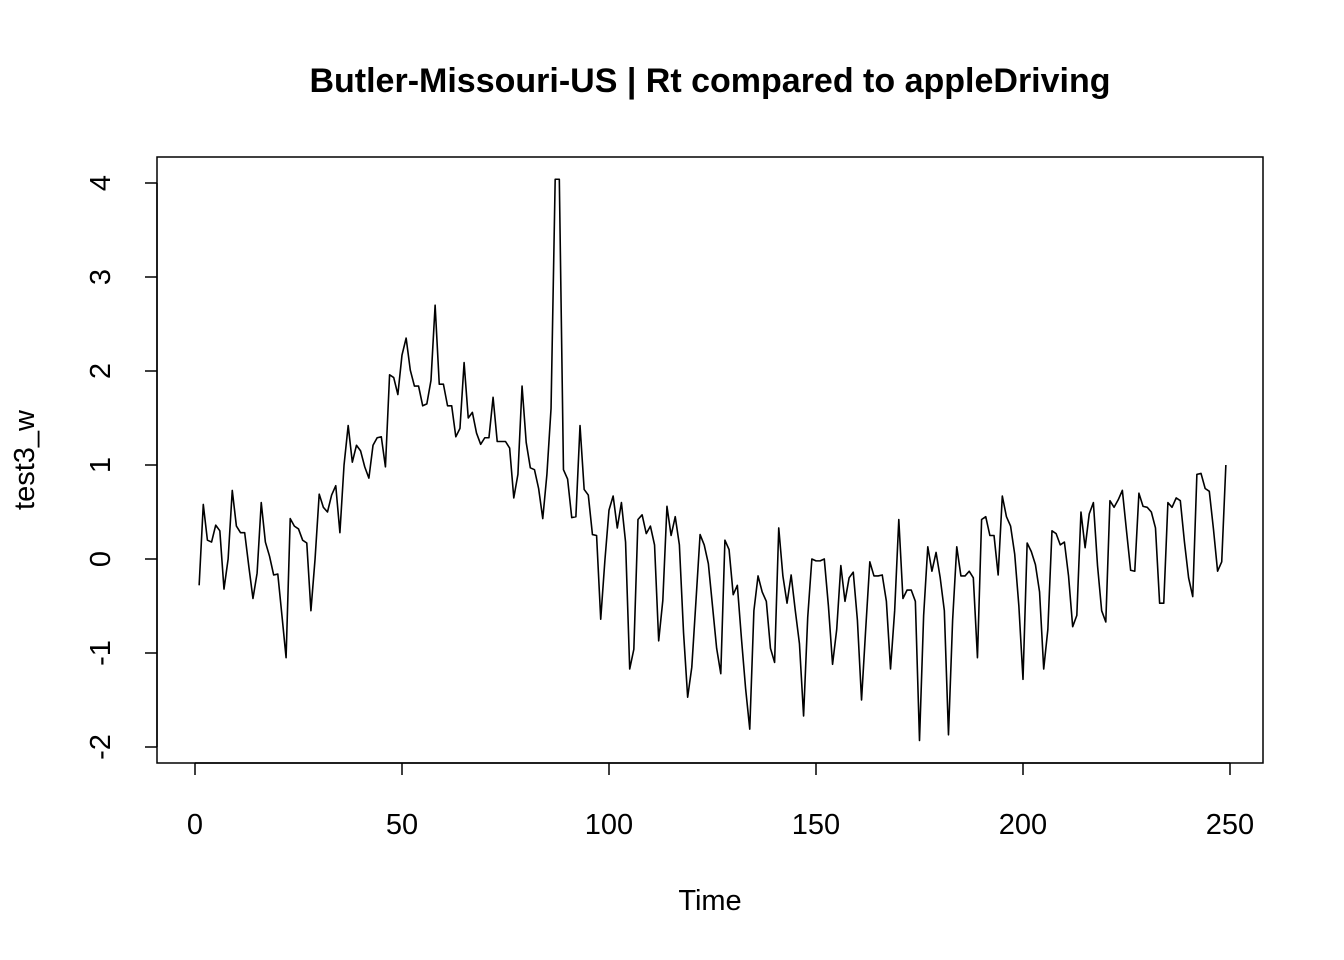  What do you see at coordinates (101, 183) in the screenshot?
I see `y-tick-label: 4` at bounding box center [101, 183].